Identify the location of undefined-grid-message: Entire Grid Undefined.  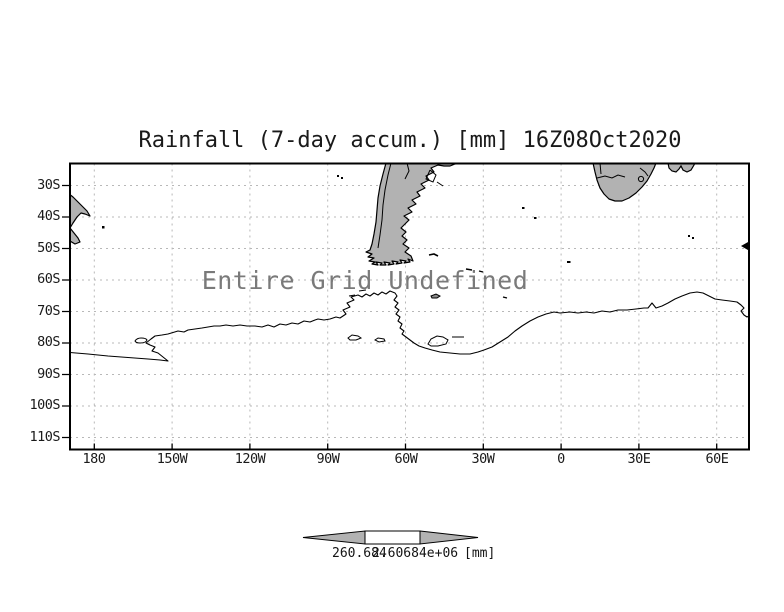
(365, 280).